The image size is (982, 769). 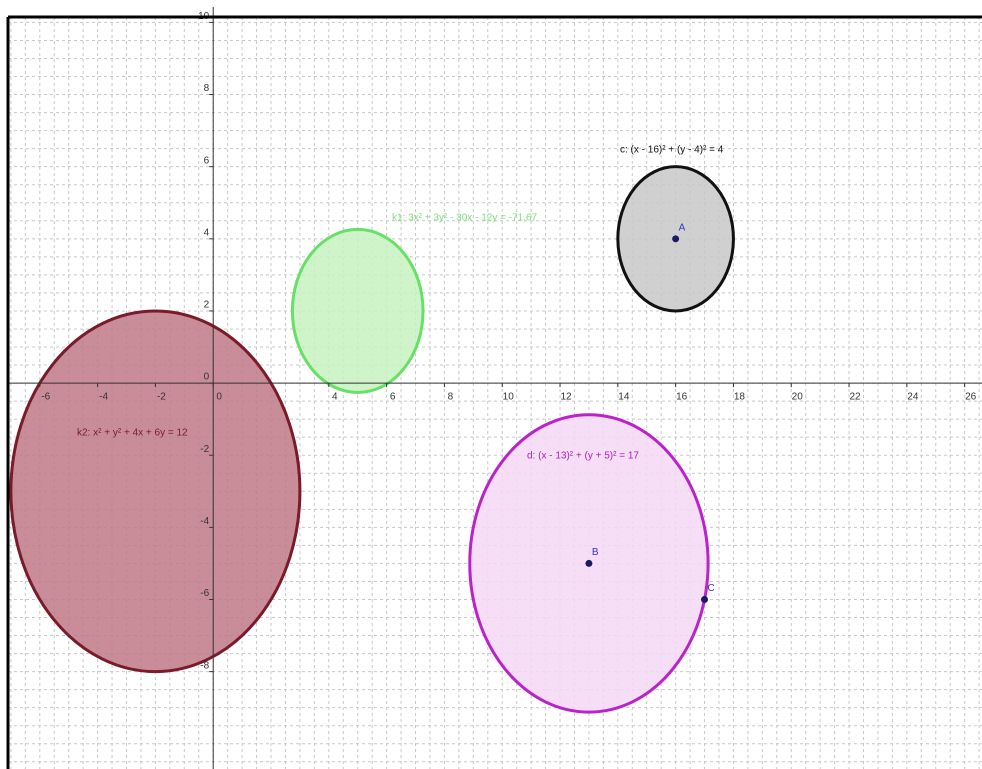 I want to click on y-tick-label: 2, so click(x=207, y=305).